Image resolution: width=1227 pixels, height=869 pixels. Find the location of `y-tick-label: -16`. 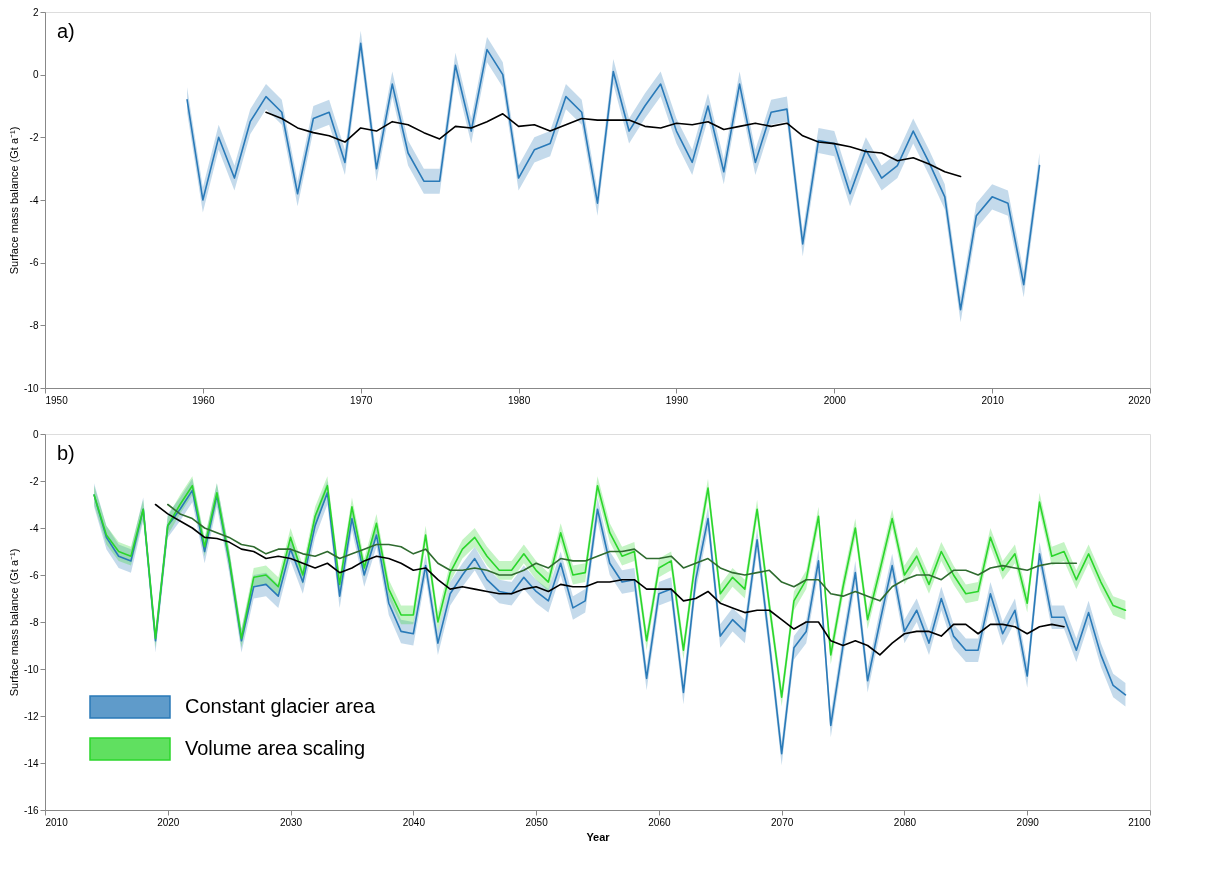

y-tick-label: -16 is located at coordinates (31, 810).